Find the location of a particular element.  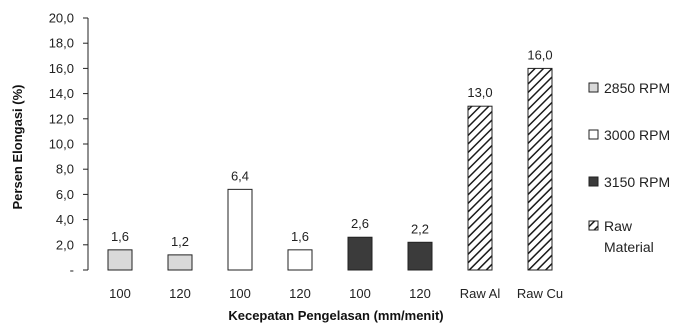

data-label: 6,4 is located at coordinates (240, 175).